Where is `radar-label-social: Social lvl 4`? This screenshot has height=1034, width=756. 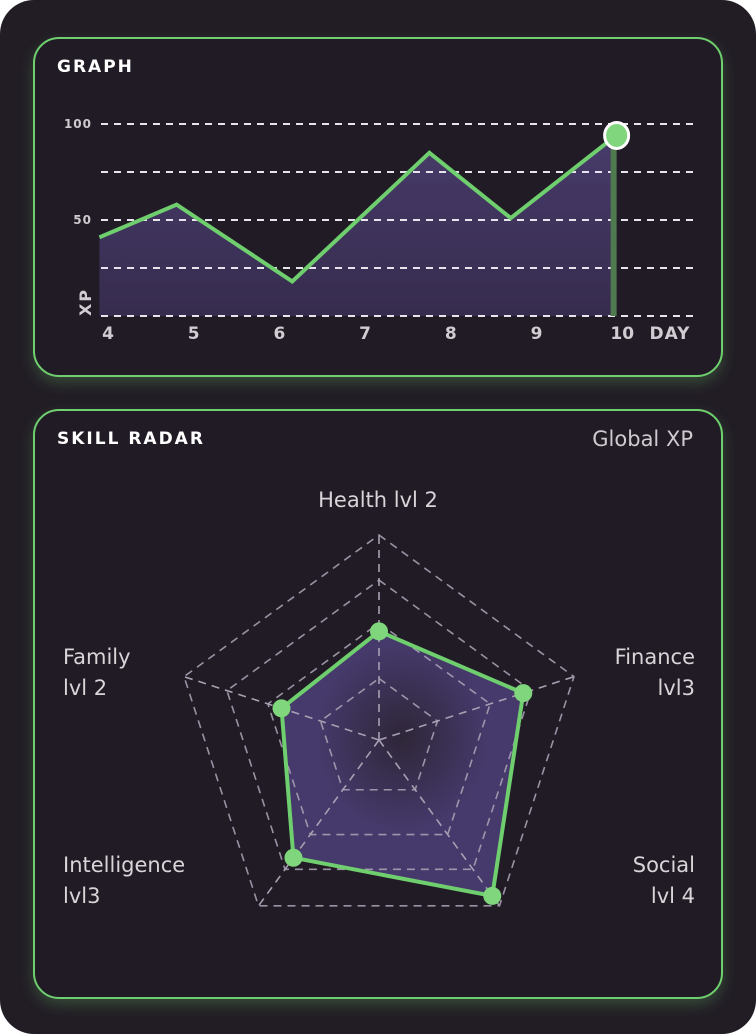
radar-label-social: Social lvl 4 is located at coordinates (663, 880).